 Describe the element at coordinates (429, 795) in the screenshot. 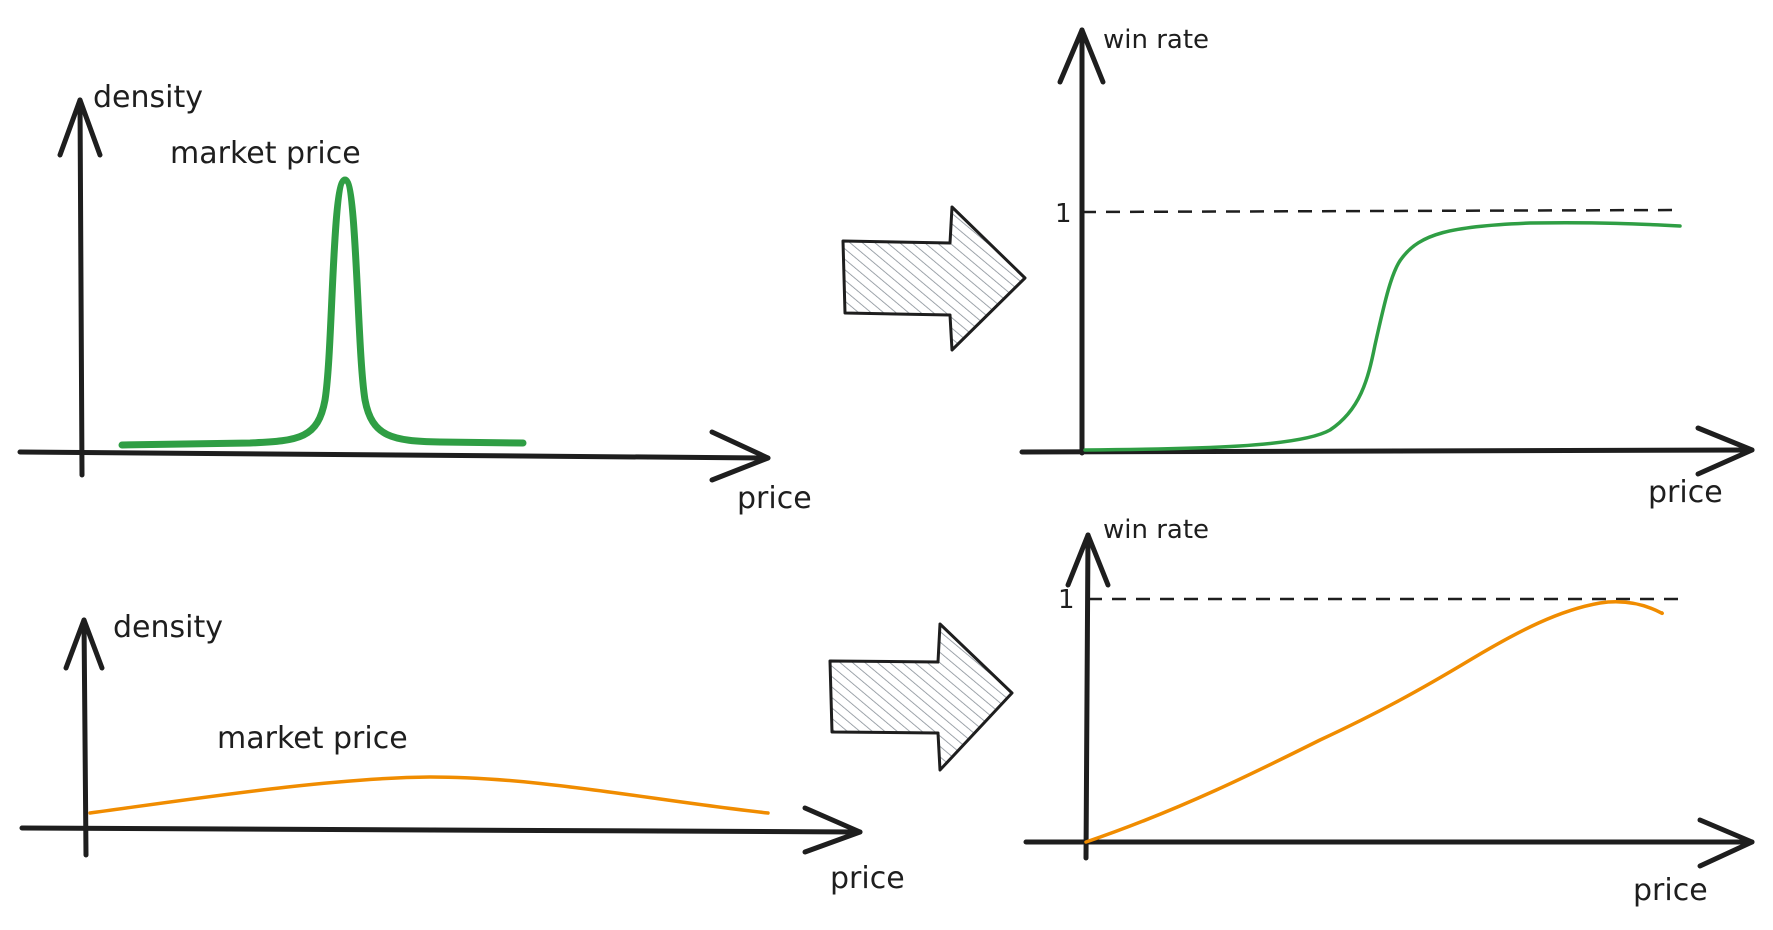

I see `density-curve-wide` at that location.